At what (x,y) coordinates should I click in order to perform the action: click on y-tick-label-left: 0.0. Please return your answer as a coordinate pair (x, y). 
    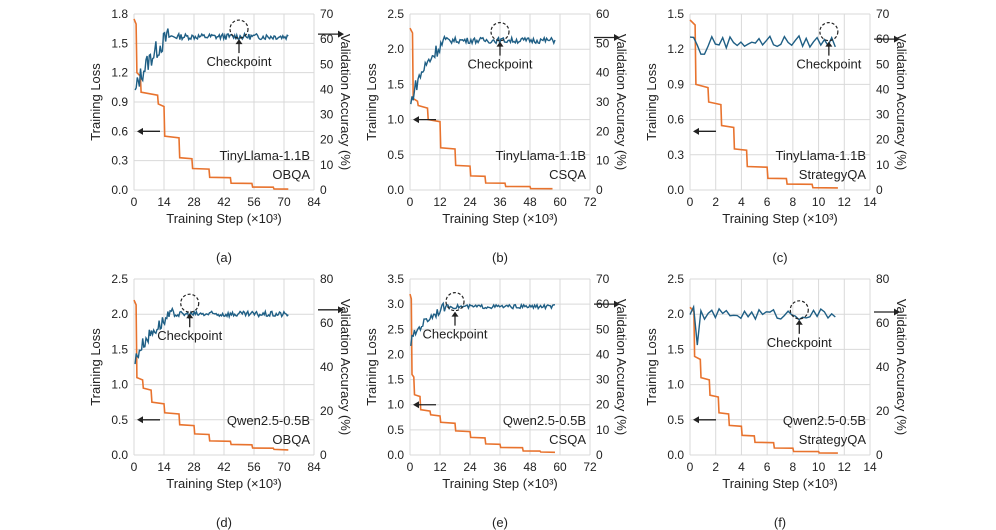
    Looking at the image, I should click on (119, 190).